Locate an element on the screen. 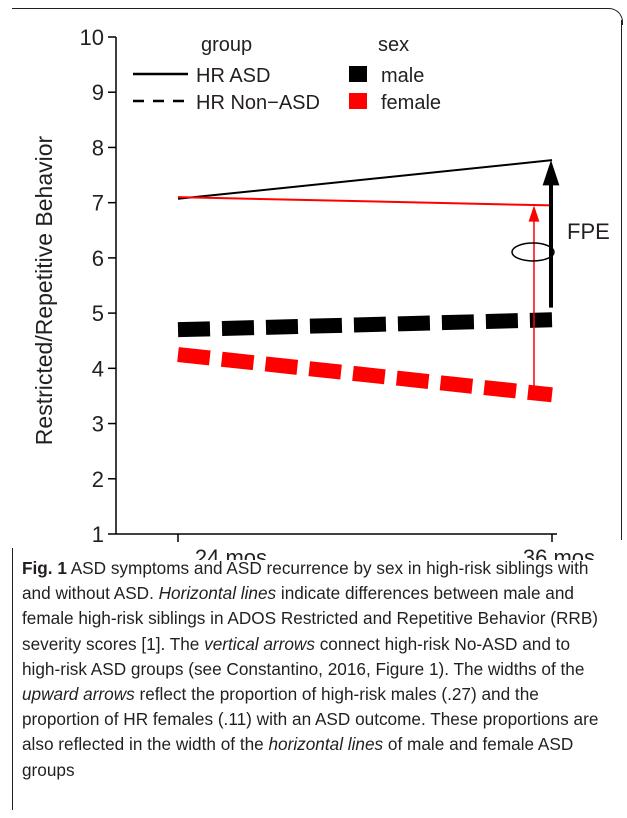 This screenshot has height=818, width=627. fpe-annotation: FPE is located at coordinates (588, 231).